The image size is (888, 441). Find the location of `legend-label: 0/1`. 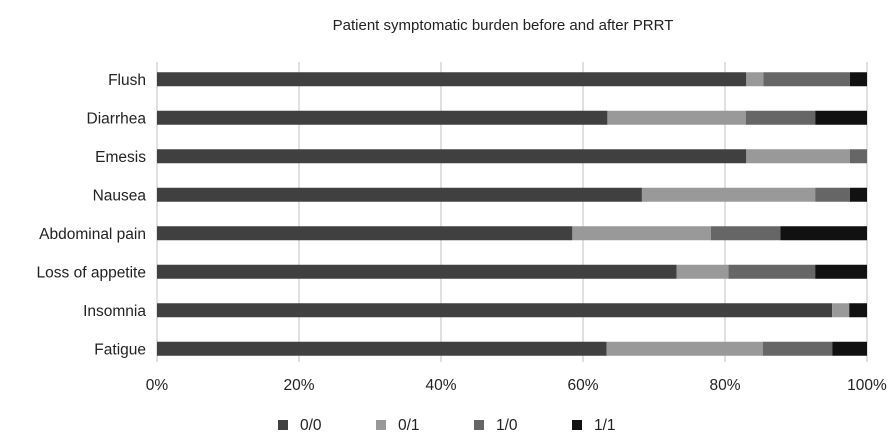

legend-label: 0/1 is located at coordinates (409, 425).